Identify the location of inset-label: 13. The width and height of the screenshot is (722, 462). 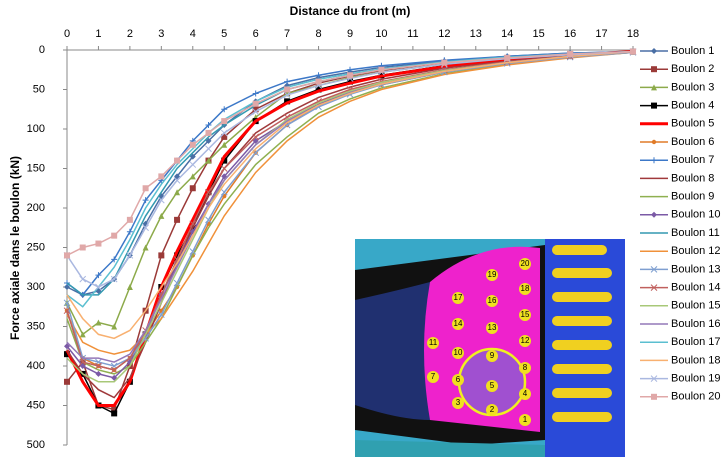
(492, 327).